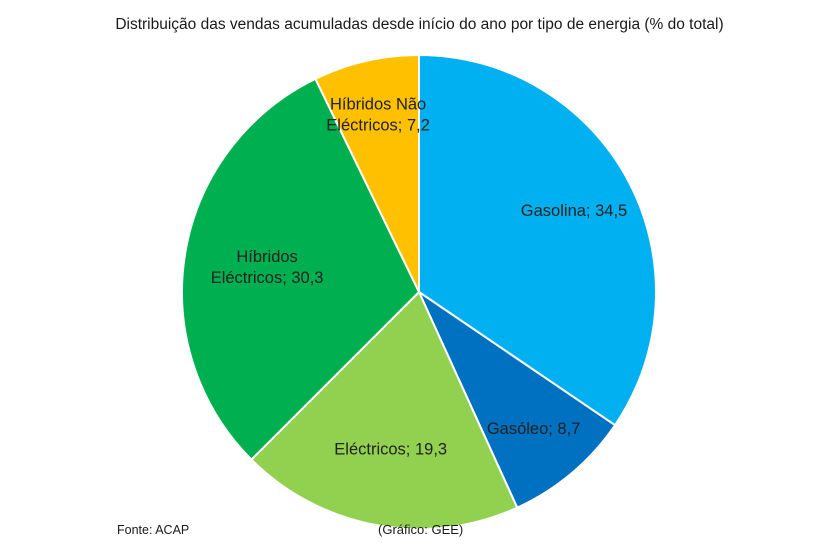  Describe the element at coordinates (534, 429) in the screenshot. I see `slice-label-gasoleo: Gasóleo; 8,7` at that location.